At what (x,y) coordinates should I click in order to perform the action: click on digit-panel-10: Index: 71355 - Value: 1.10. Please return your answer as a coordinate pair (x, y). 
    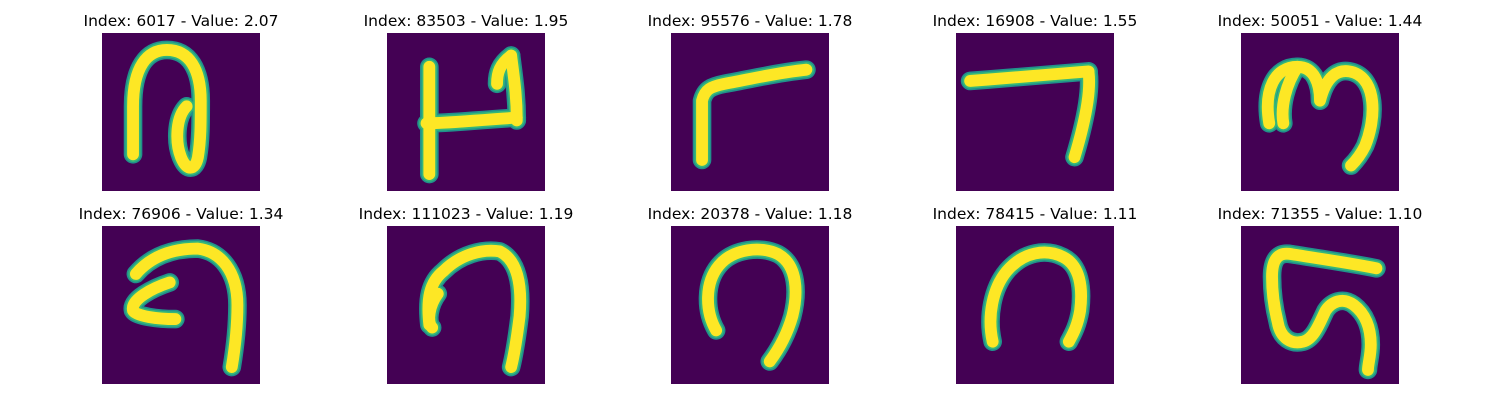
    Looking at the image, I should click on (1320, 297).